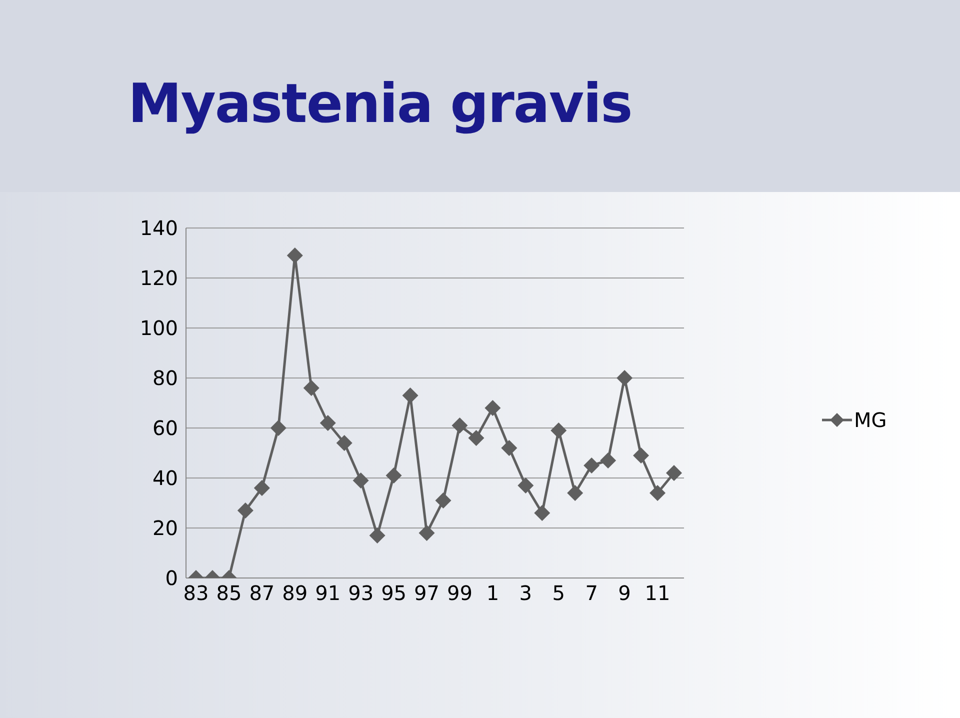 This screenshot has width=960, height=718. What do you see at coordinates (558, 593) in the screenshot?
I see `x-tick-label: 5` at bounding box center [558, 593].